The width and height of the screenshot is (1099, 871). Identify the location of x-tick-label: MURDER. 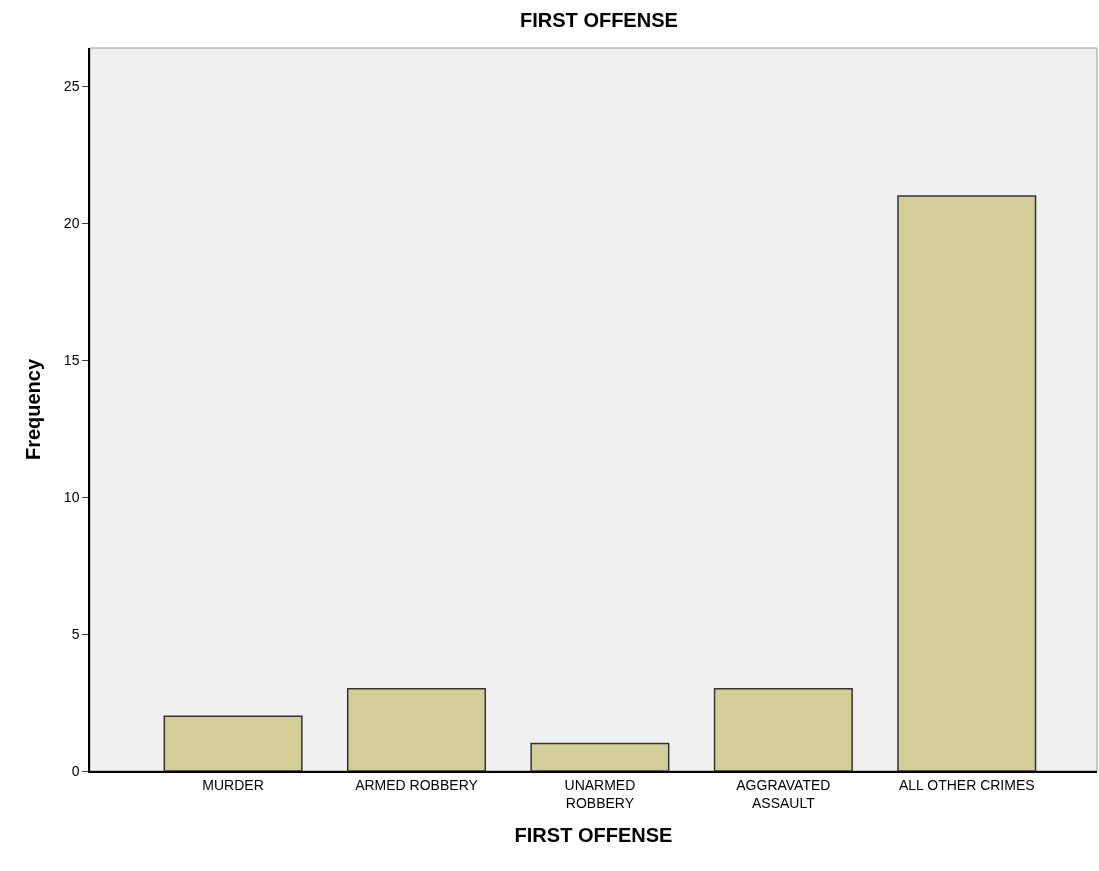
(233, 784).